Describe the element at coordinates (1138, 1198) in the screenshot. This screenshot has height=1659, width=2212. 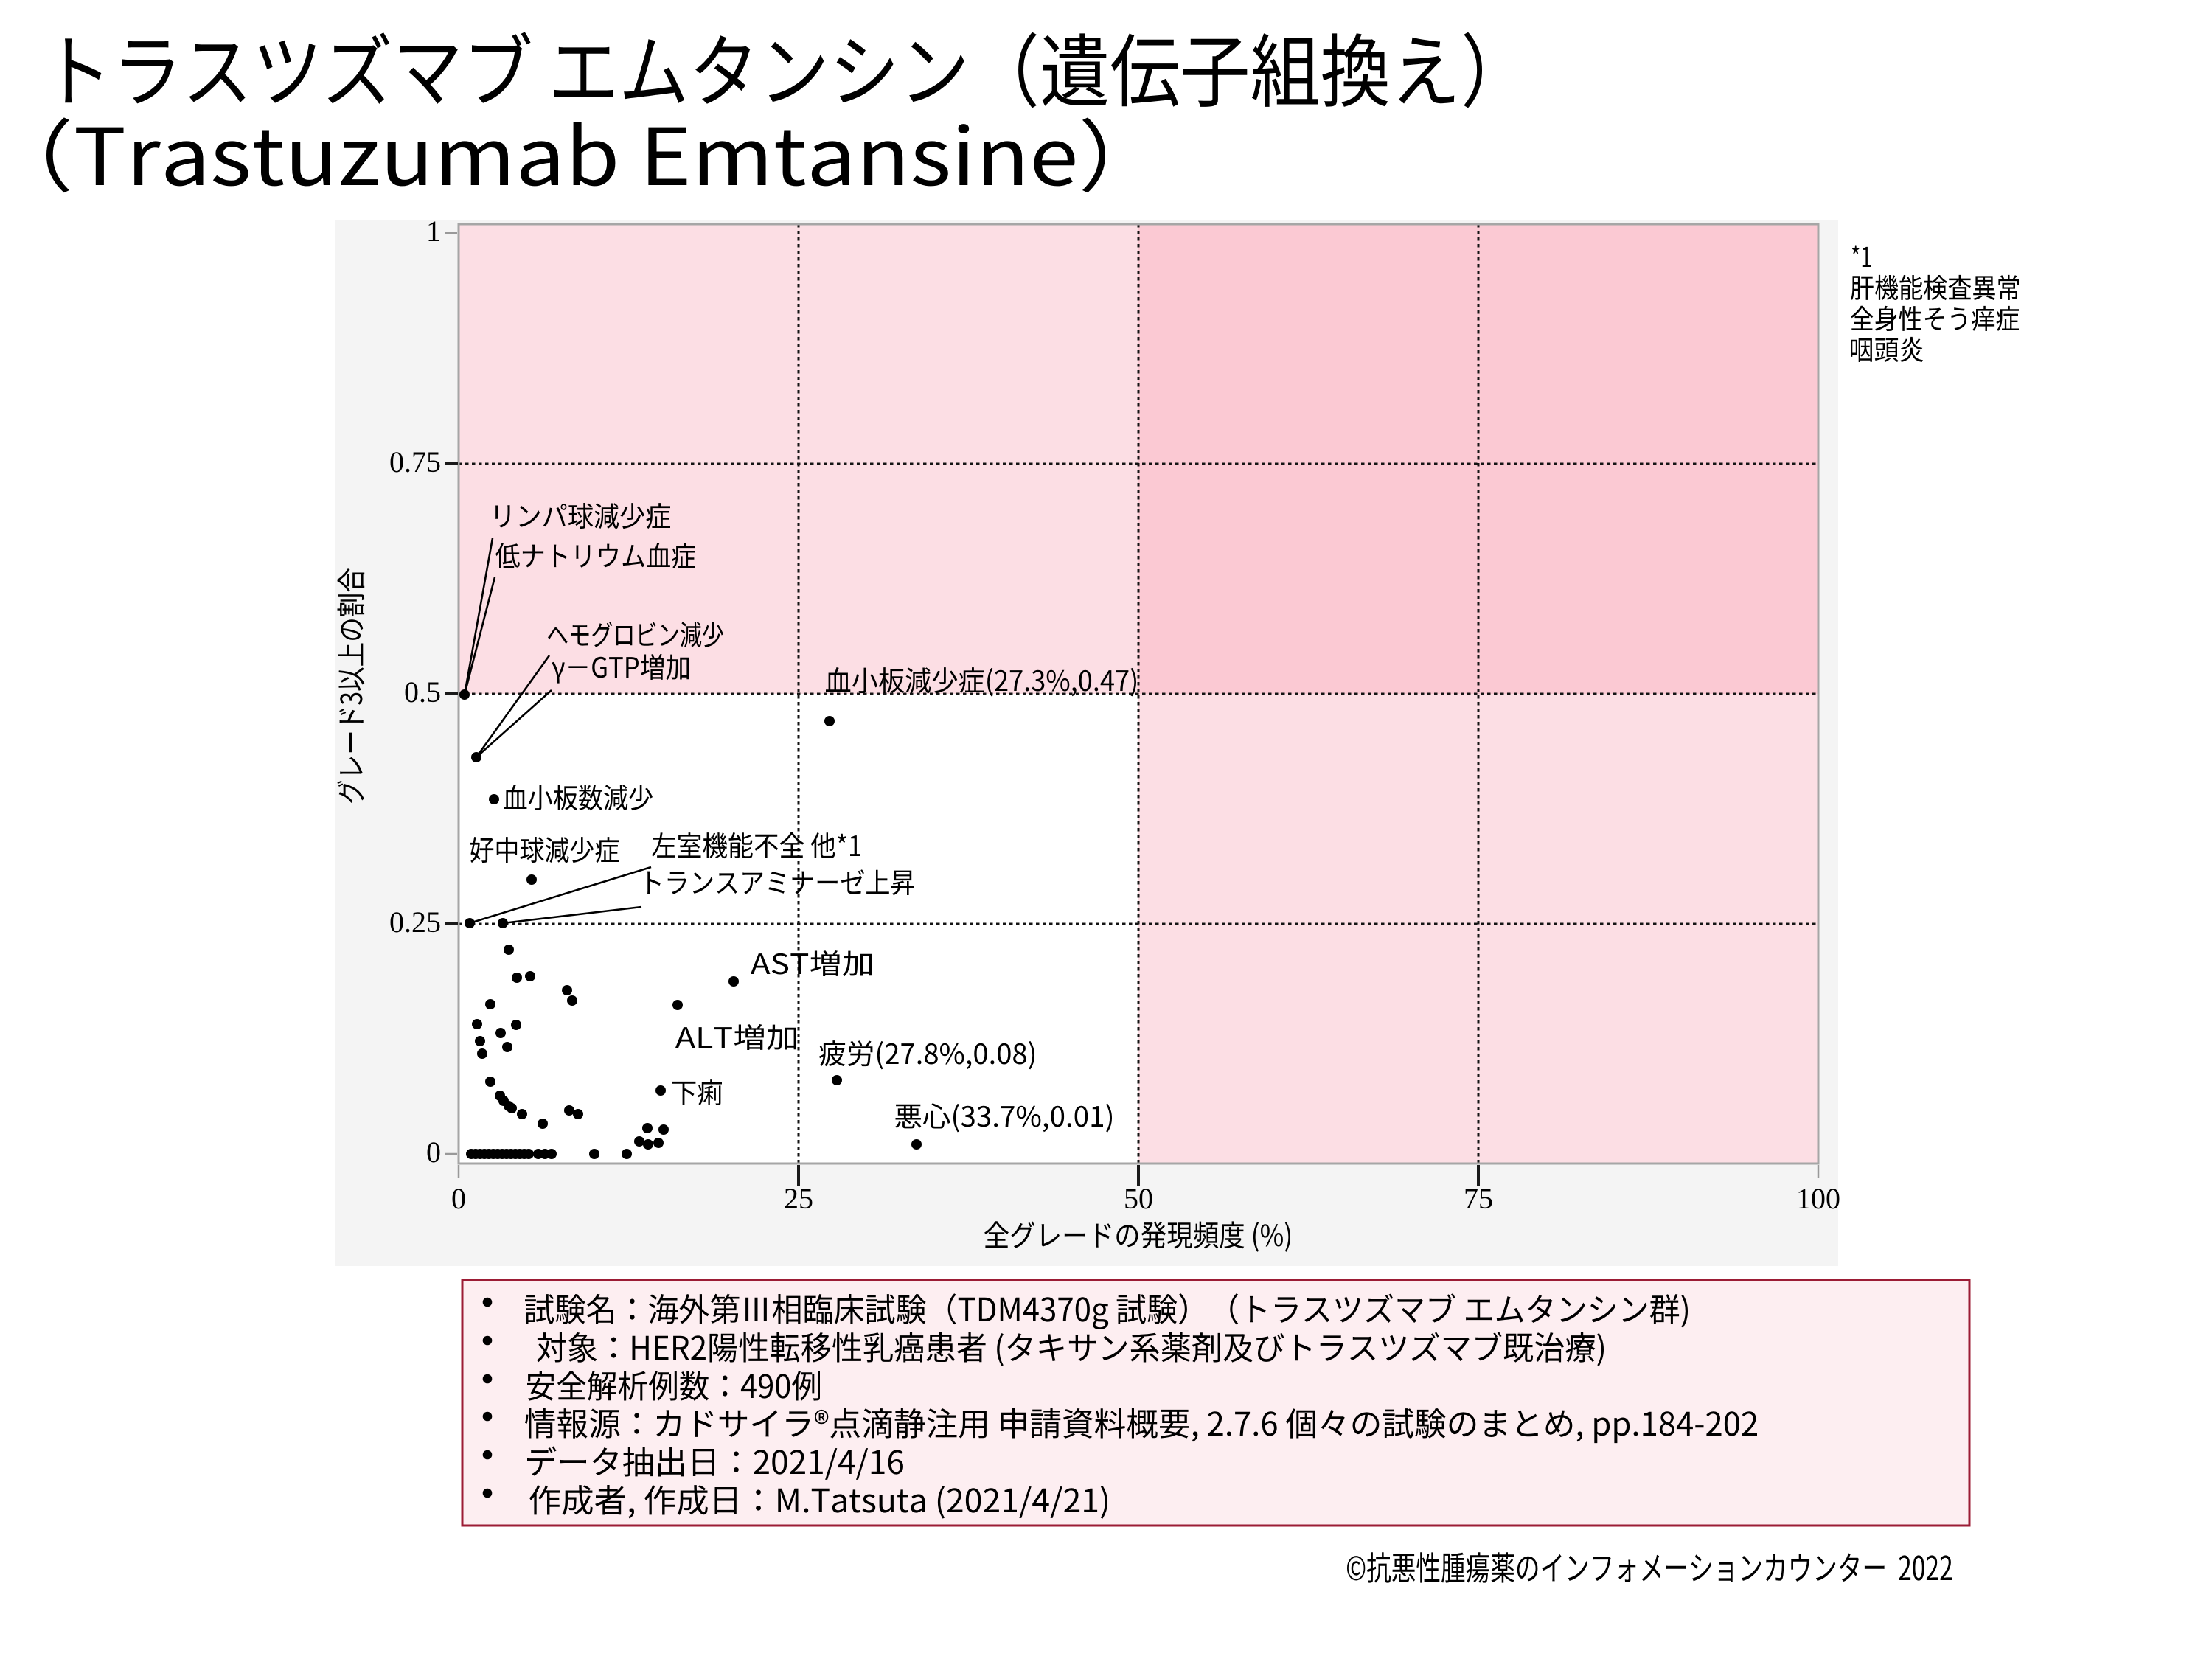
I see `svg-text: 50` at that location.